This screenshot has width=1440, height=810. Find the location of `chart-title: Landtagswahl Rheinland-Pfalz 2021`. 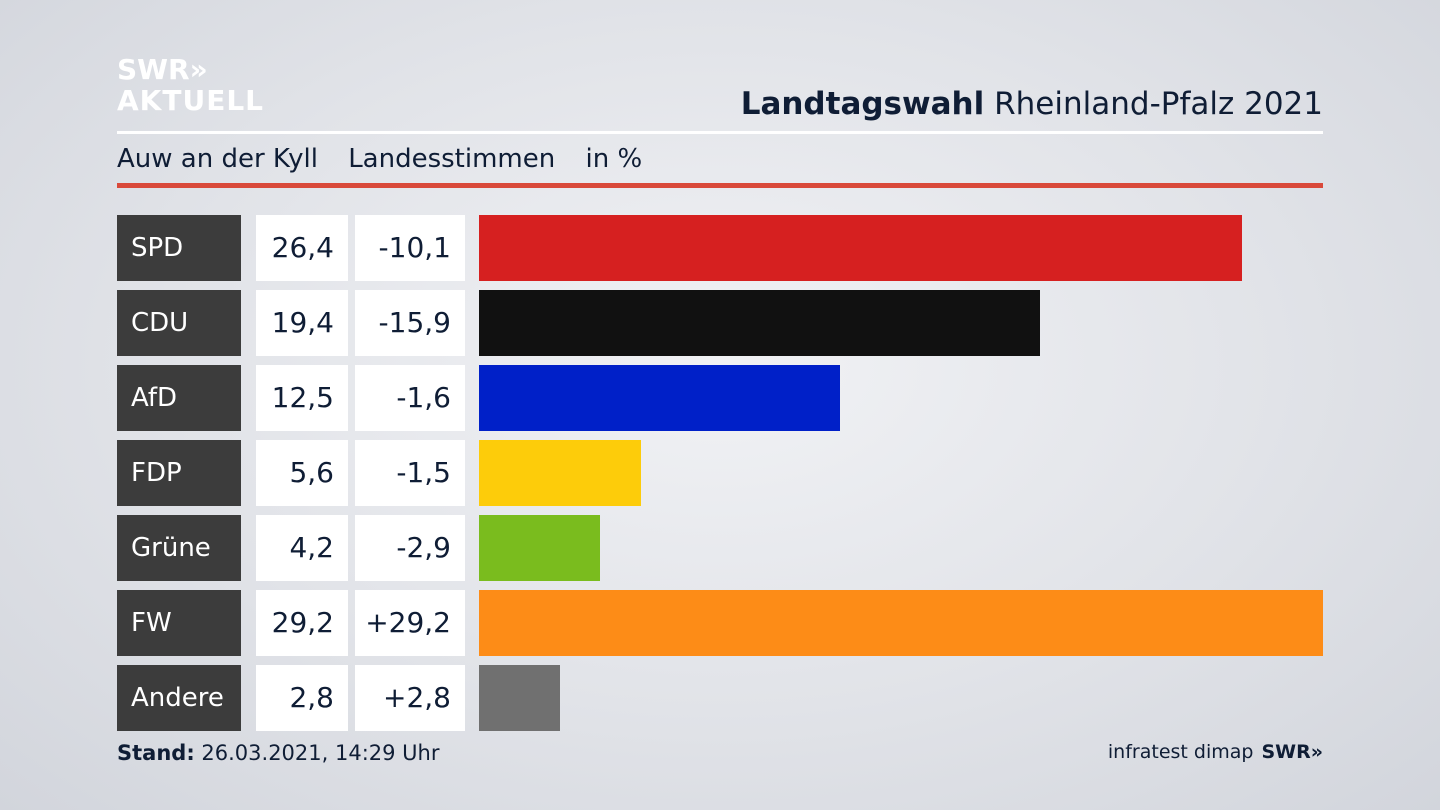

chart-title: Landtagswahl Rheinland-Pfalz 2021 is located at coordinates (1032, 104).